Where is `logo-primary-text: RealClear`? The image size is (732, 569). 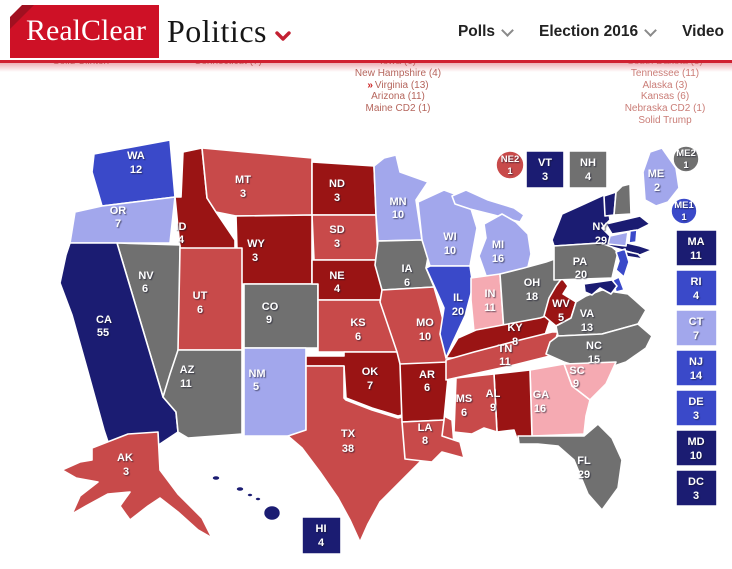 logo-primary-text: RealClear is located at coordinates (86, 30).